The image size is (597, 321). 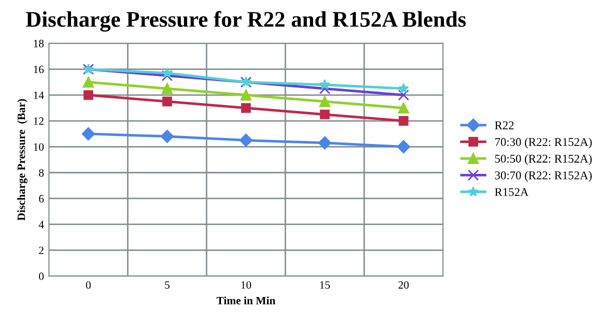 I want to click on y-tick-label: 18, so click(x=39, y=44).